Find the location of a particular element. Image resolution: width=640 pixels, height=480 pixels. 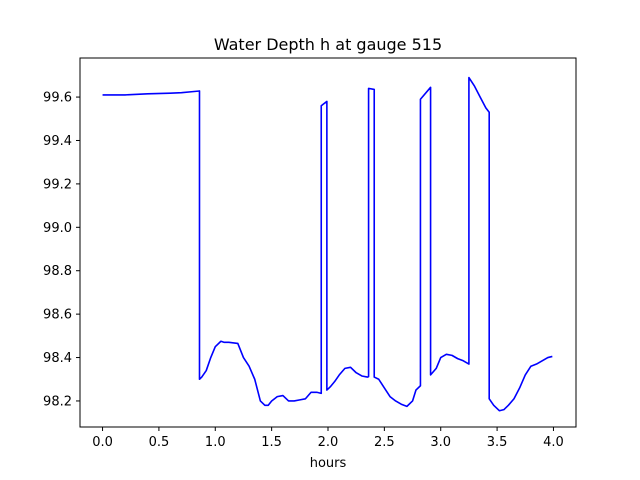

x-tick-label: 0.0 is located at coordinates (102, 442).